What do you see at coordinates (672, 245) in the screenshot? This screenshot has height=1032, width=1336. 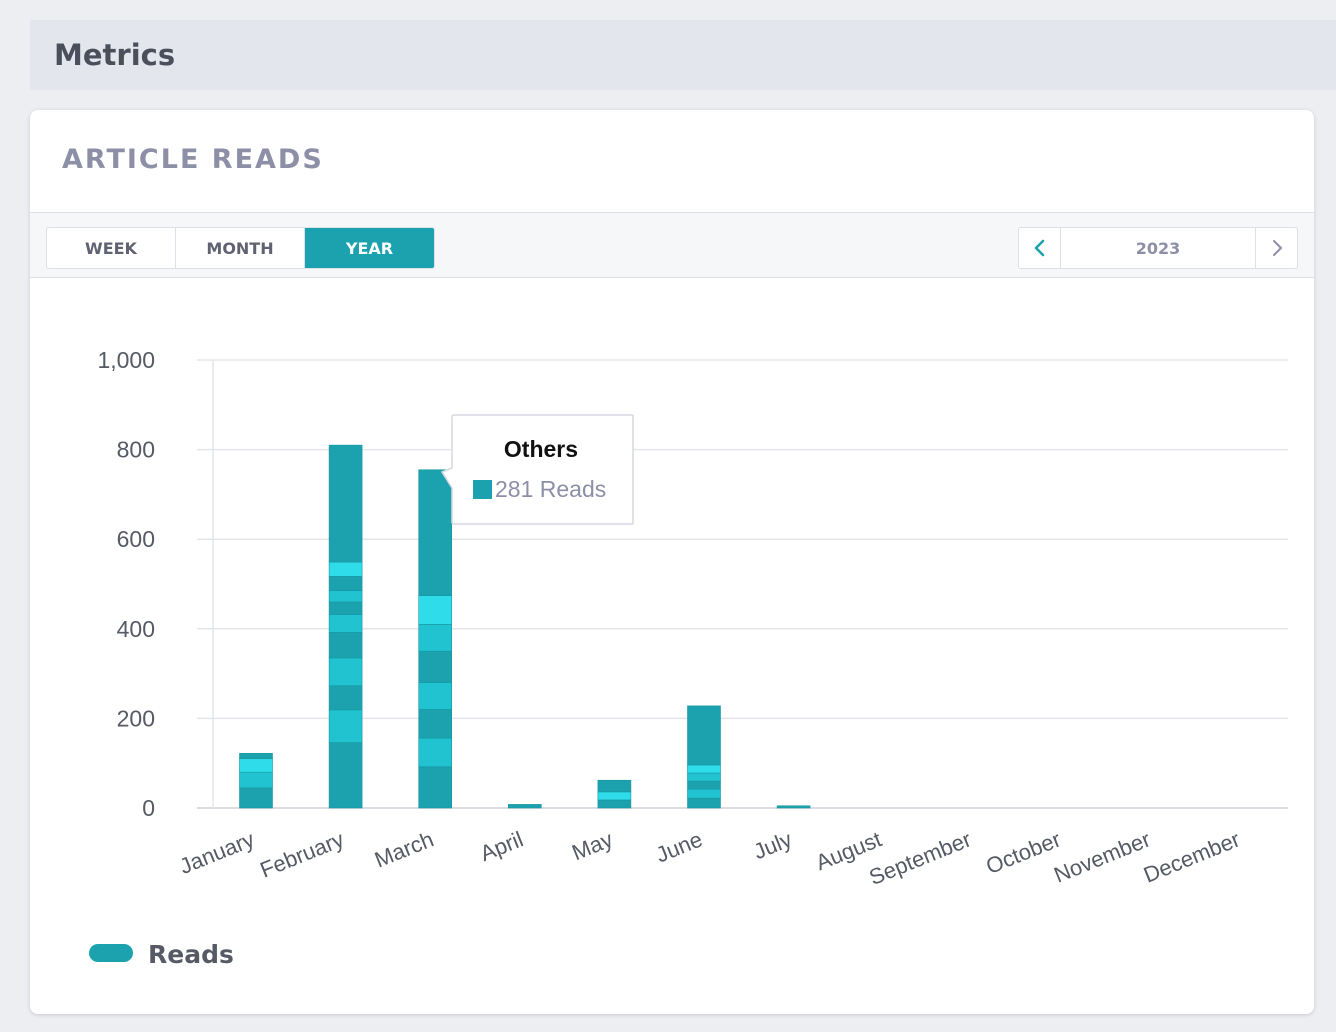 I see `chart-toolbar: WEEK MONTH YEAR 2023` at bounding box center [672, 245].